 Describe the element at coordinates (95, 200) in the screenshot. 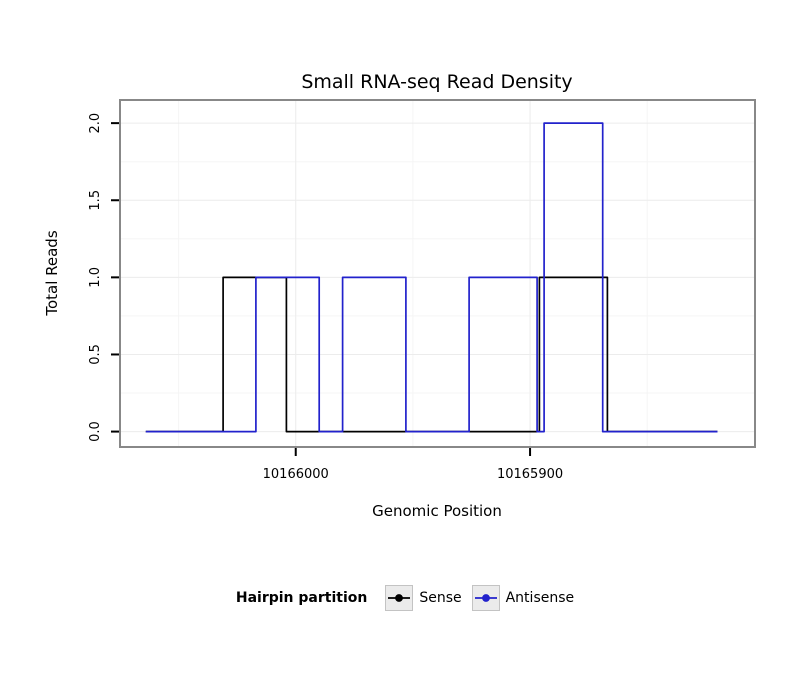

I see `y-tick-label: 1.5` at that location.